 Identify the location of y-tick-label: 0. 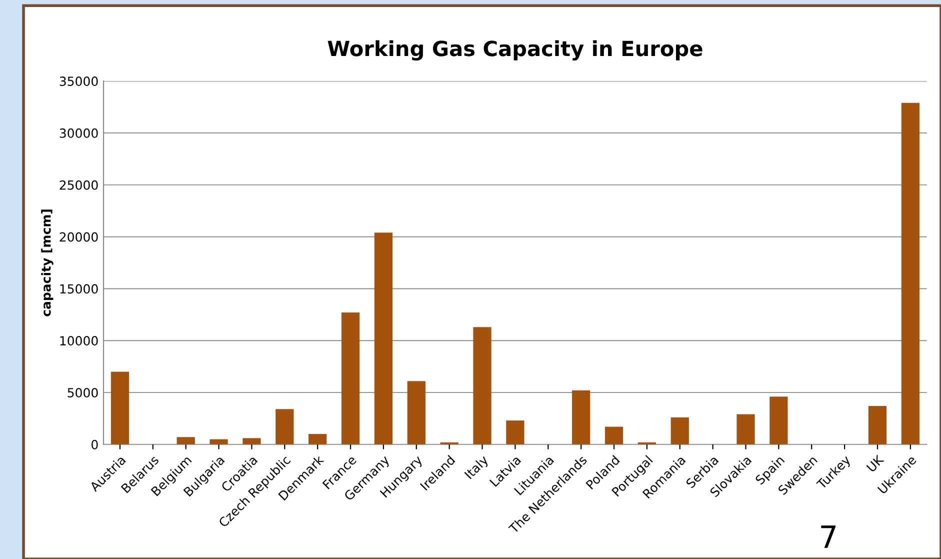
(95, 445).